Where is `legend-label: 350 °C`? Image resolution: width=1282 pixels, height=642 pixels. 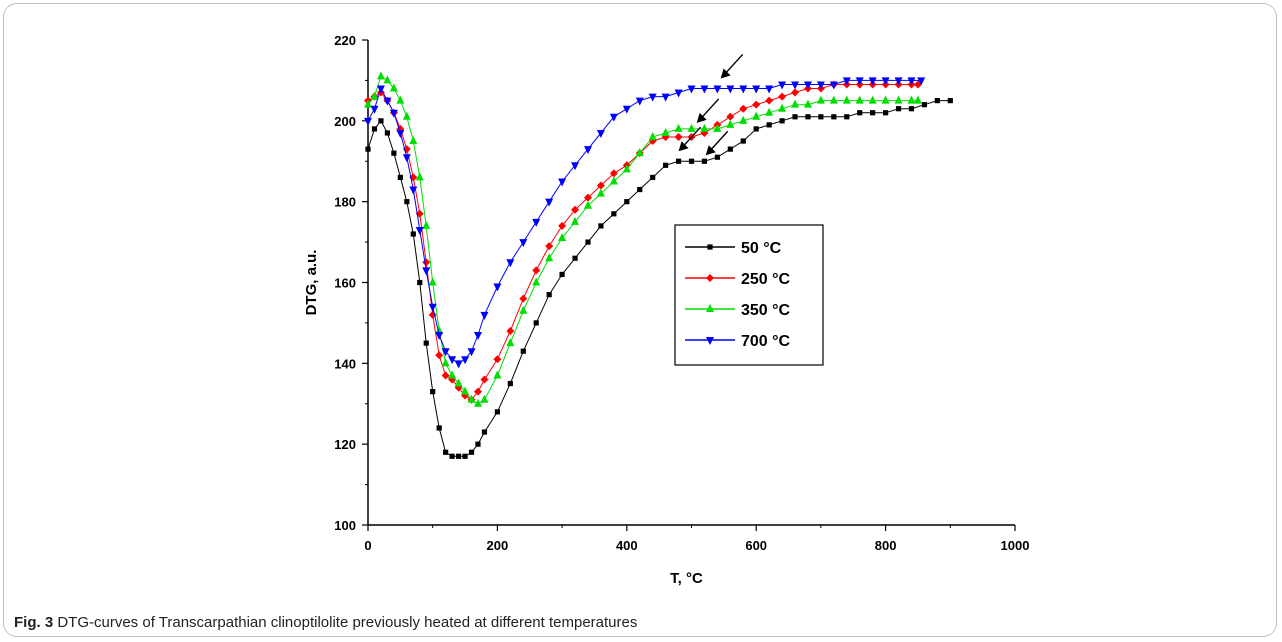 legend-label: 350 °C is located at coordinates (766, 310).